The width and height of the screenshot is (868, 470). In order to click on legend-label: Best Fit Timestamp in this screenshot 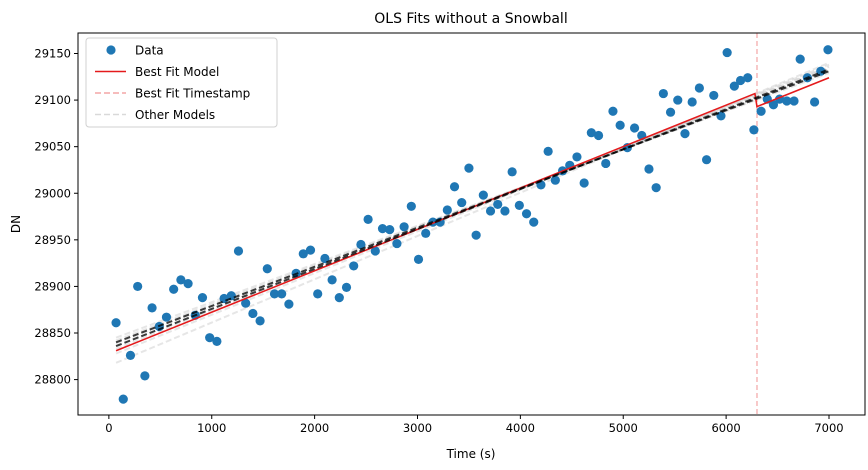, I will do `click(192, 94)`.